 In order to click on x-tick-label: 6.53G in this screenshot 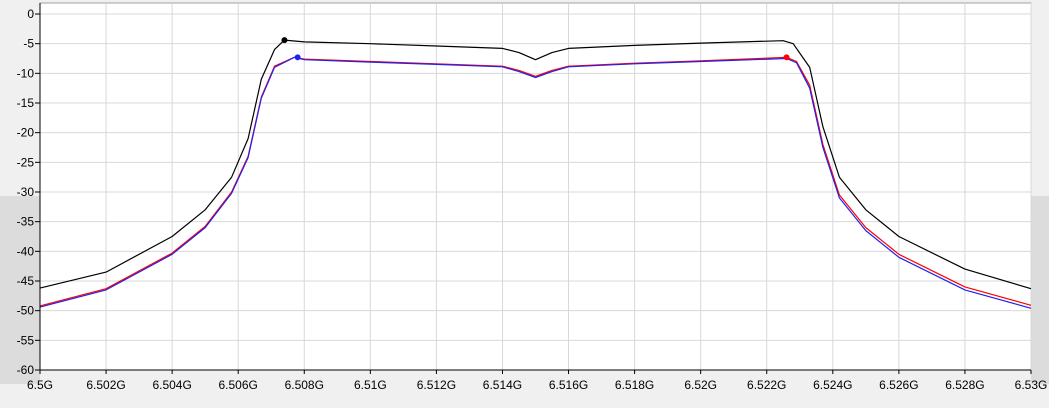, I will do `click(1031, 385)`.